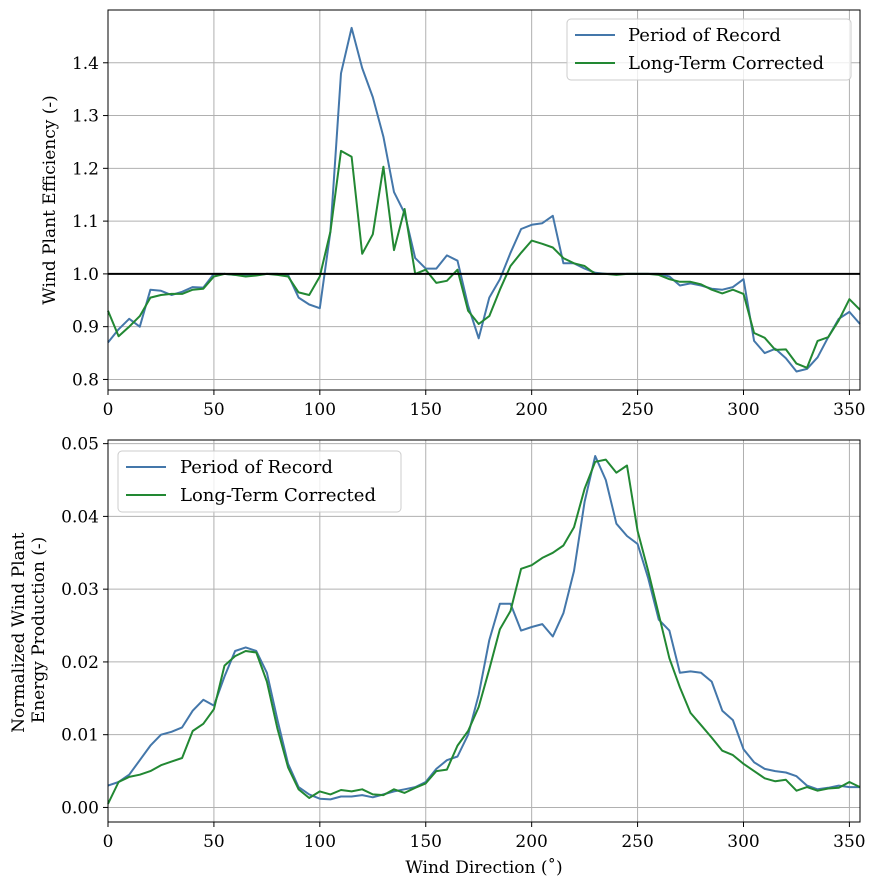 The image size is (877, 887). What do you see at coordinates (39, 630) in the screenshot?
I see `energy-y-axis-label-line-2: Energy Production (-)` at bounding box center [39, 630].